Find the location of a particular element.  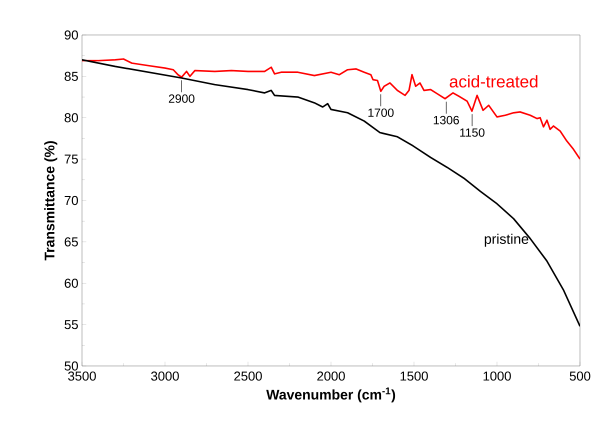

annotation: 1150 is located at coordinates (472, 132).